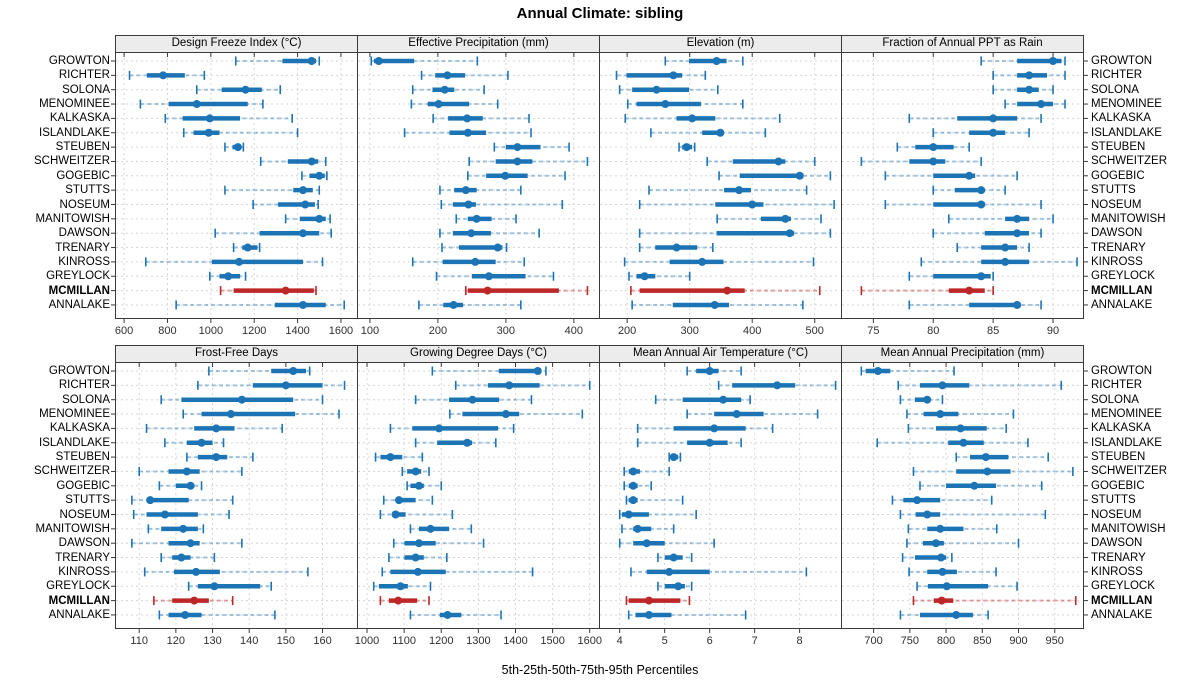 The height and width of the screenshot is (700, 1200). What do you see at coordinates (74, 442) in the screenshot?
I see `site-label-left: ISLANDLAKE` at bounding box center [74, 442].